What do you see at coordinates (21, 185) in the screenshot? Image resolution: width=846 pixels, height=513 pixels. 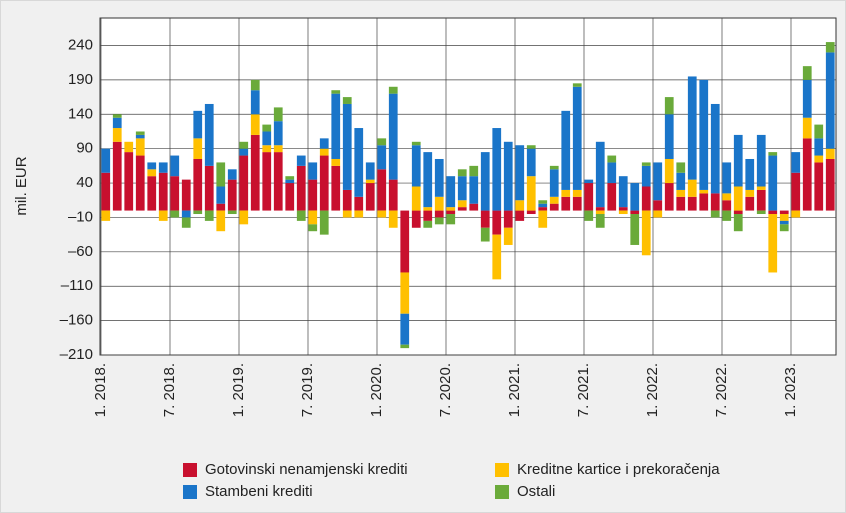 I see `y-axis-label: mil. EUR` at bounding box center [21, 185].